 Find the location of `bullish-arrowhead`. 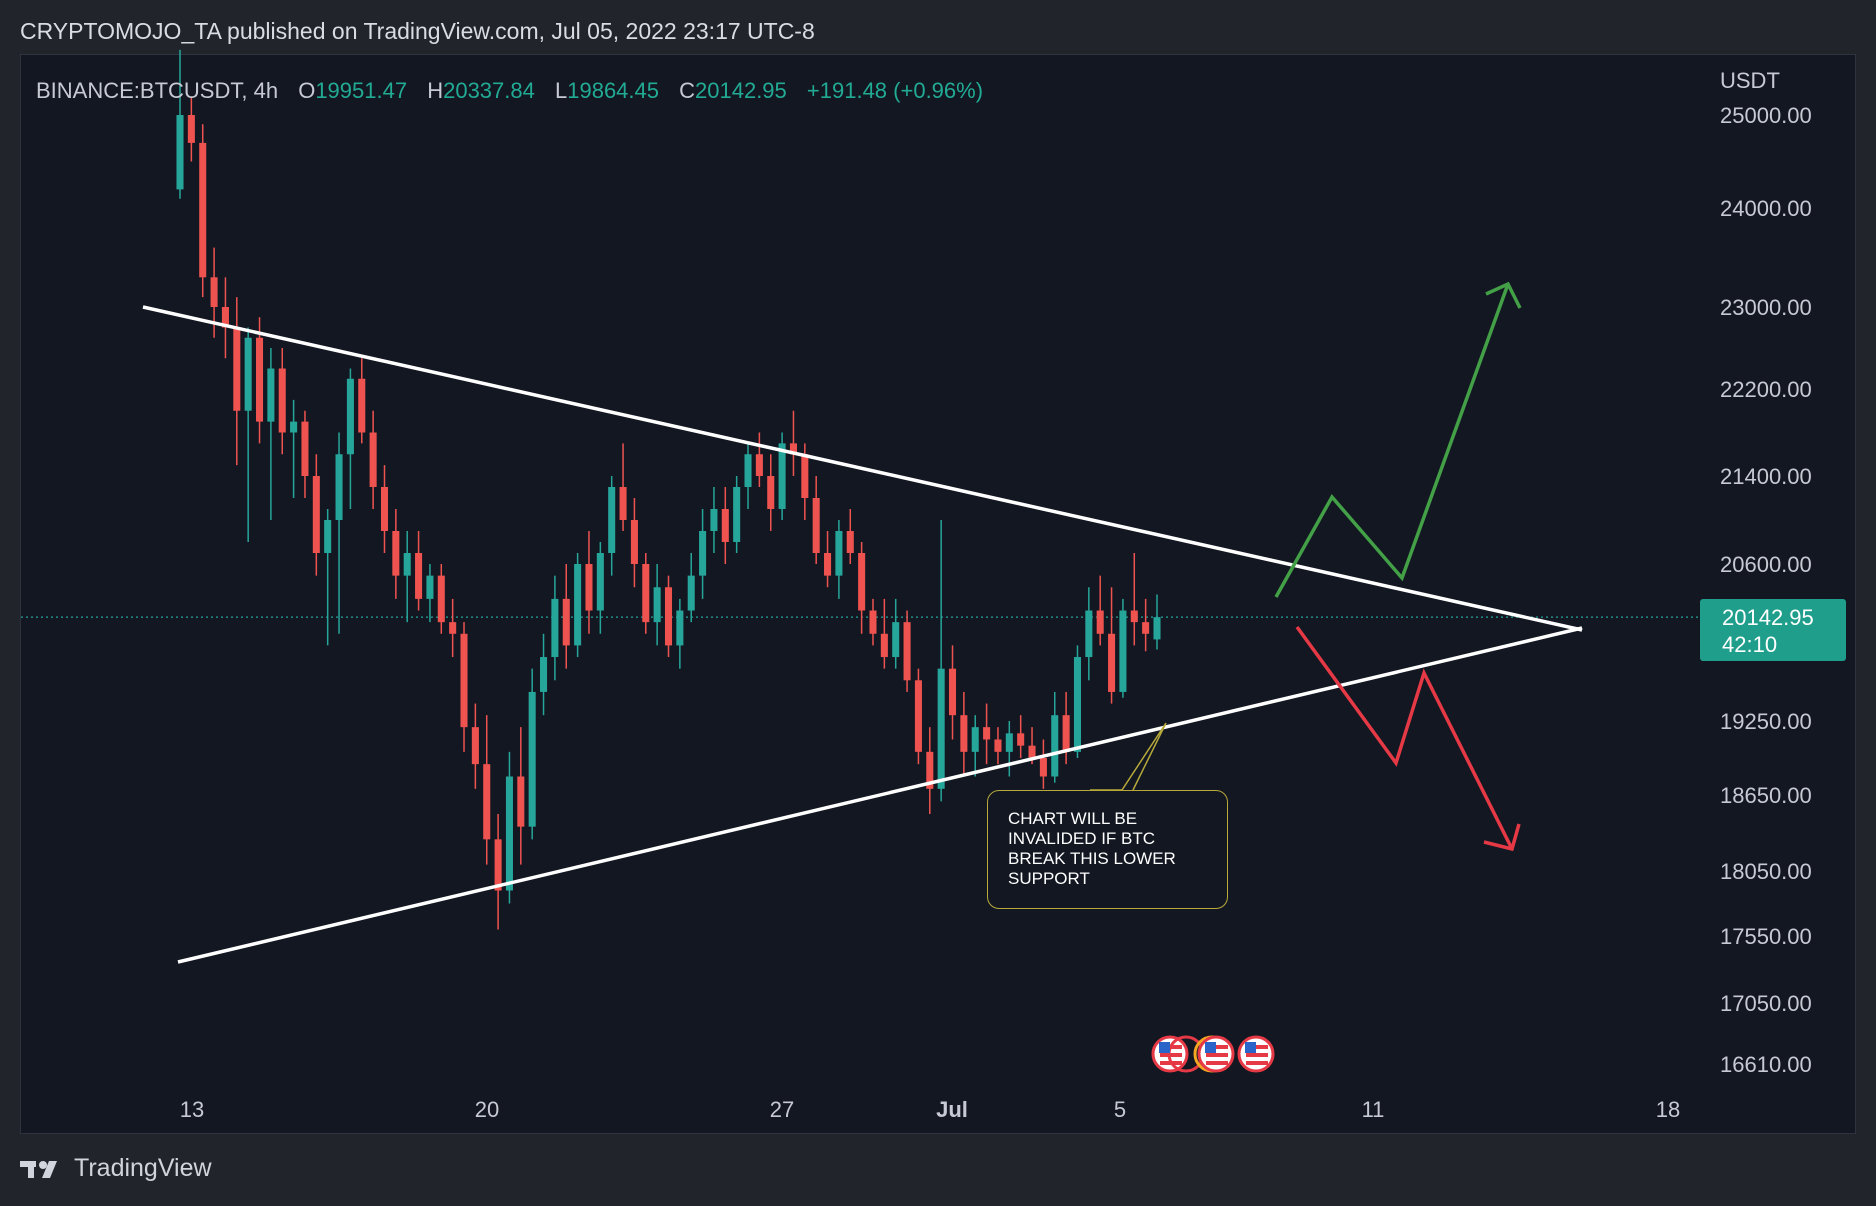

bullish-arrowhead is located at coordinates (1503, 295).